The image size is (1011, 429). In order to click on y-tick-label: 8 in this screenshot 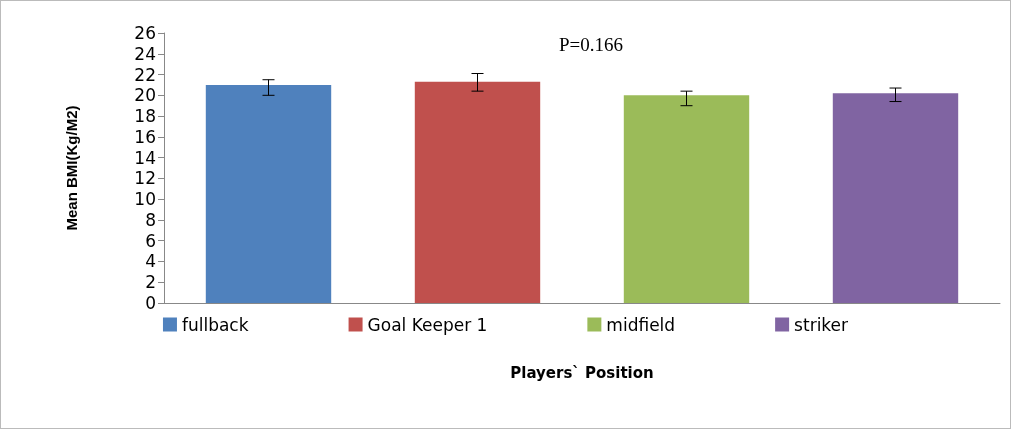, I will do `click(150, 219)`.